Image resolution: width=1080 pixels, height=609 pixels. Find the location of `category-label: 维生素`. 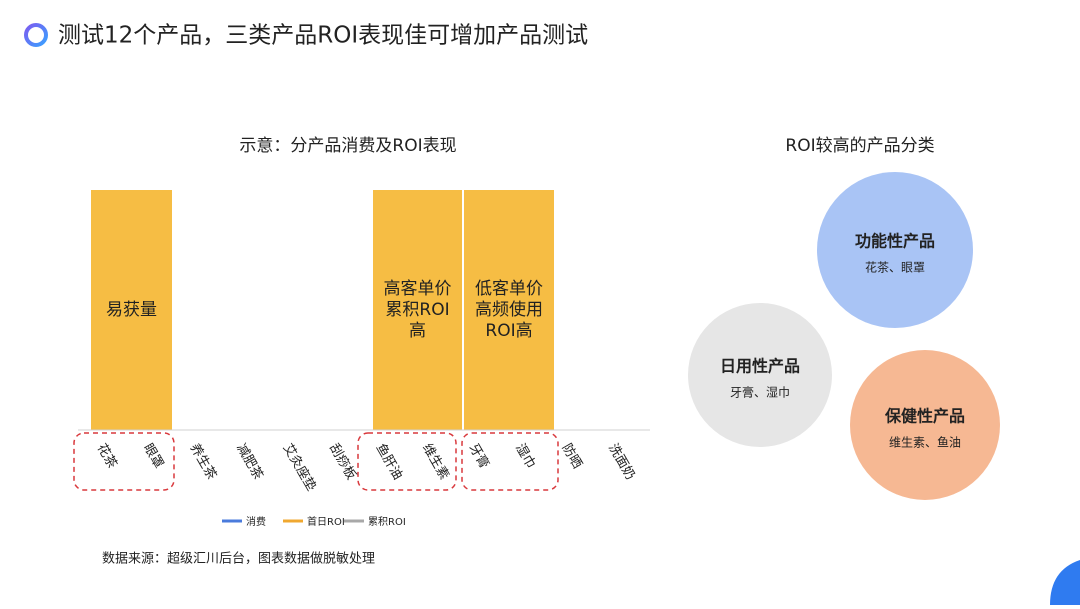

category-label: 维生素 is located at coordinates (435, 461).